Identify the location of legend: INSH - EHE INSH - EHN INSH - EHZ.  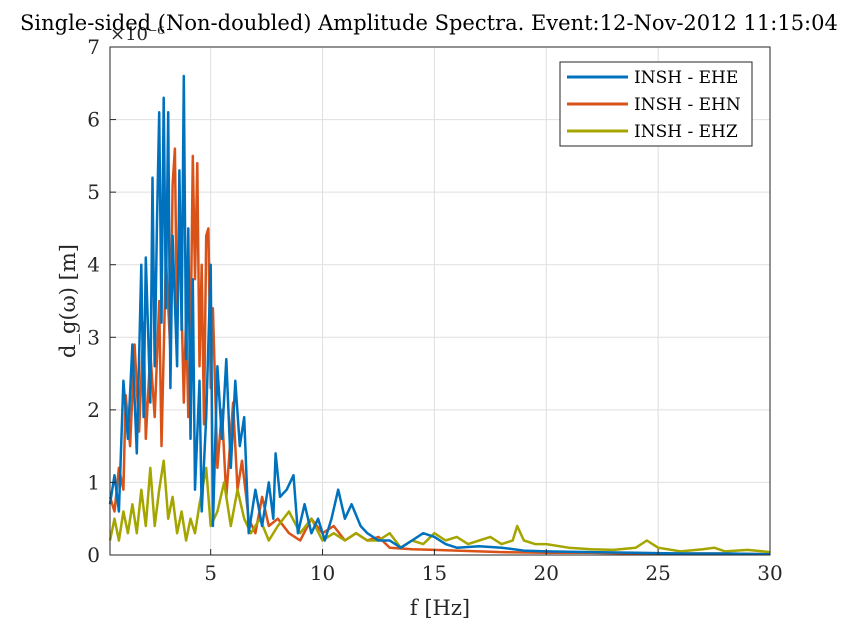
(656, 104).